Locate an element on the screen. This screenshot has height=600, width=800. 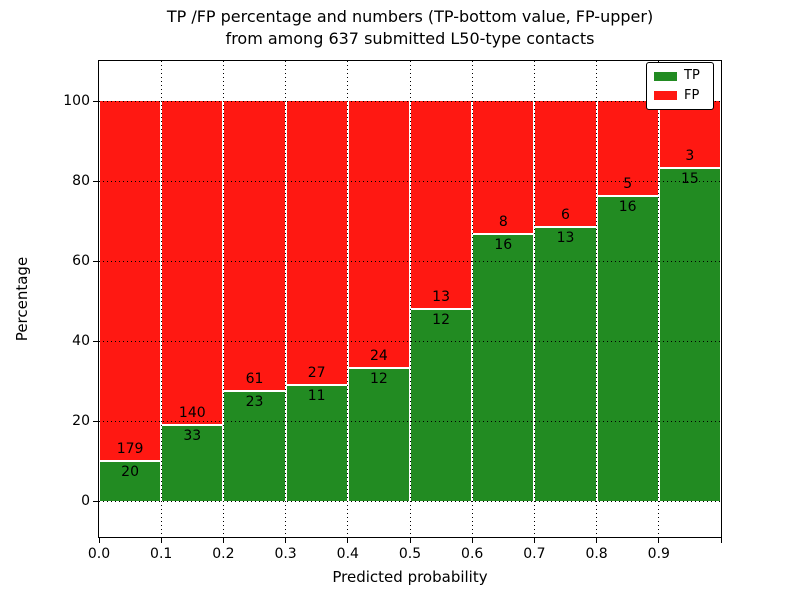
x-tick-label-0.4: 0.4 is located at coordinates (347, 554).